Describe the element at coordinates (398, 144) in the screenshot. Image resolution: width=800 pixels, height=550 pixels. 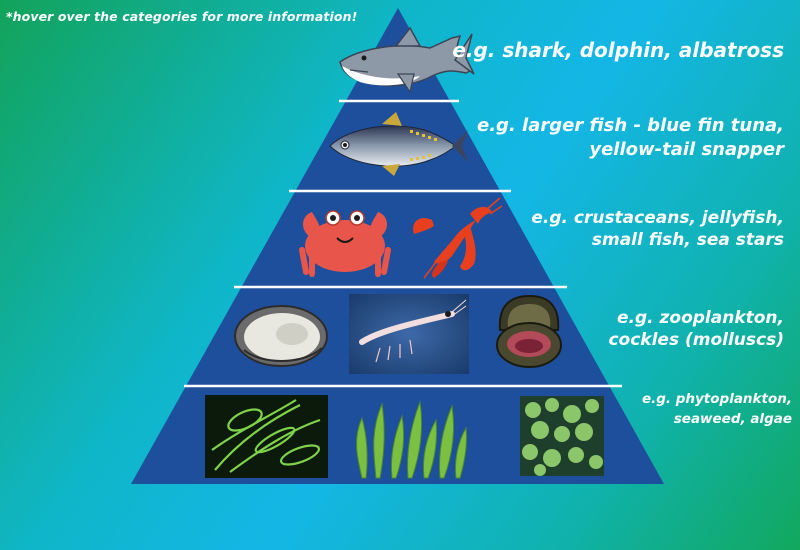
I see `tuna-illustration` at that location.